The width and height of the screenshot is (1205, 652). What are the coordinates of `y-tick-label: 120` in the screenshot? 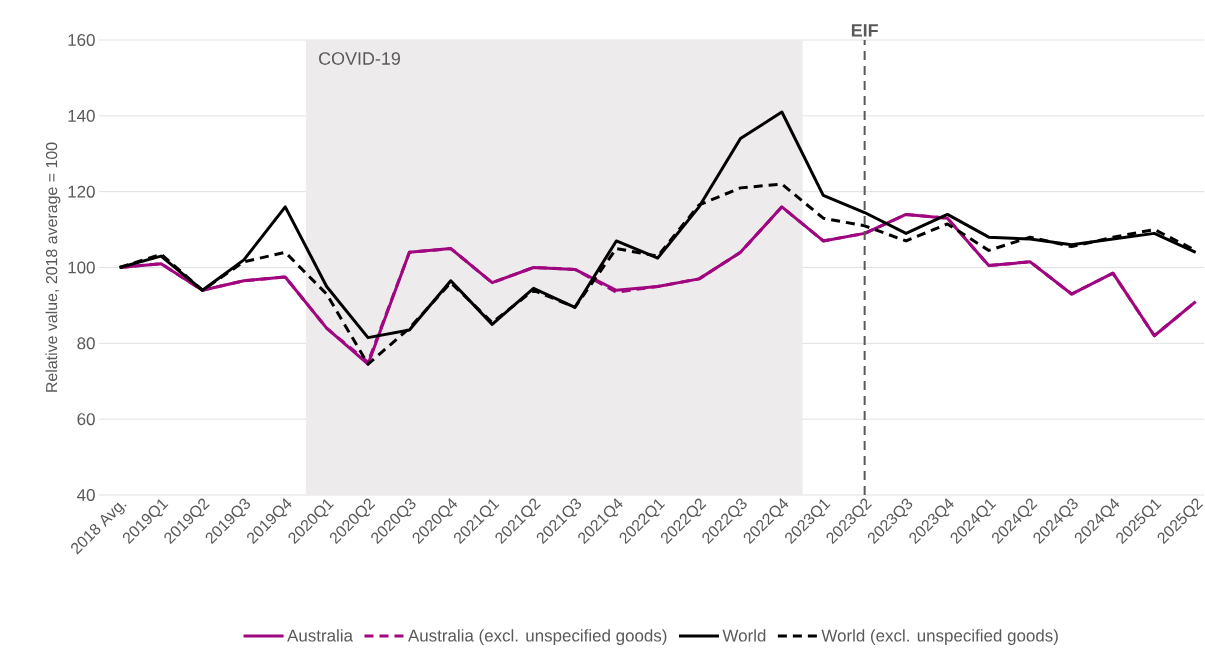 It's located at (81, 191).